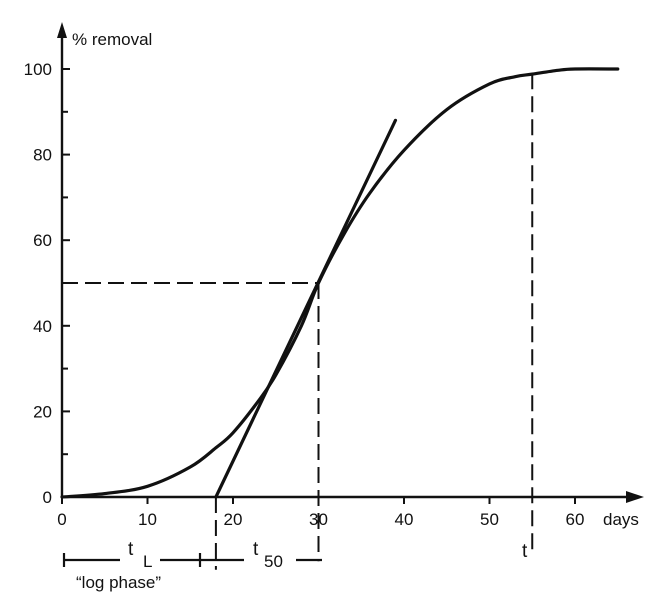  Describe the element at coordinates (61, 519) in the screenshot. I see `x-tick-label: 0` at that location.